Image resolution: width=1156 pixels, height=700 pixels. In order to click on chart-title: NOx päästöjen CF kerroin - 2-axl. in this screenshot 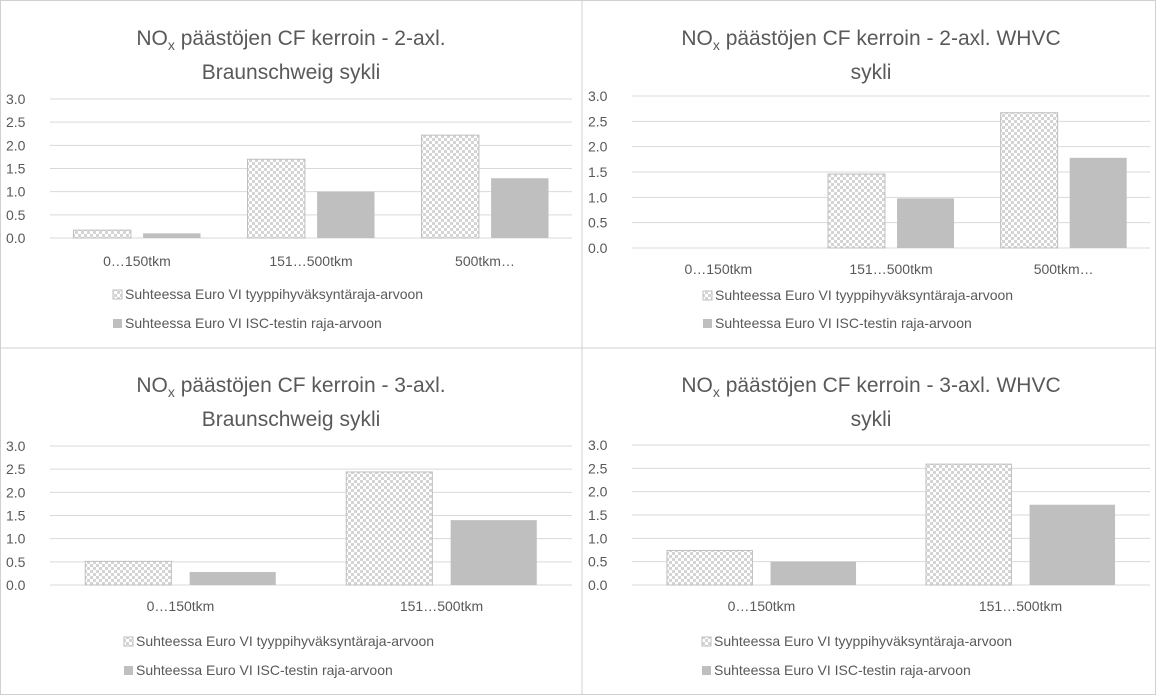, I will do `click(290, 40)`.